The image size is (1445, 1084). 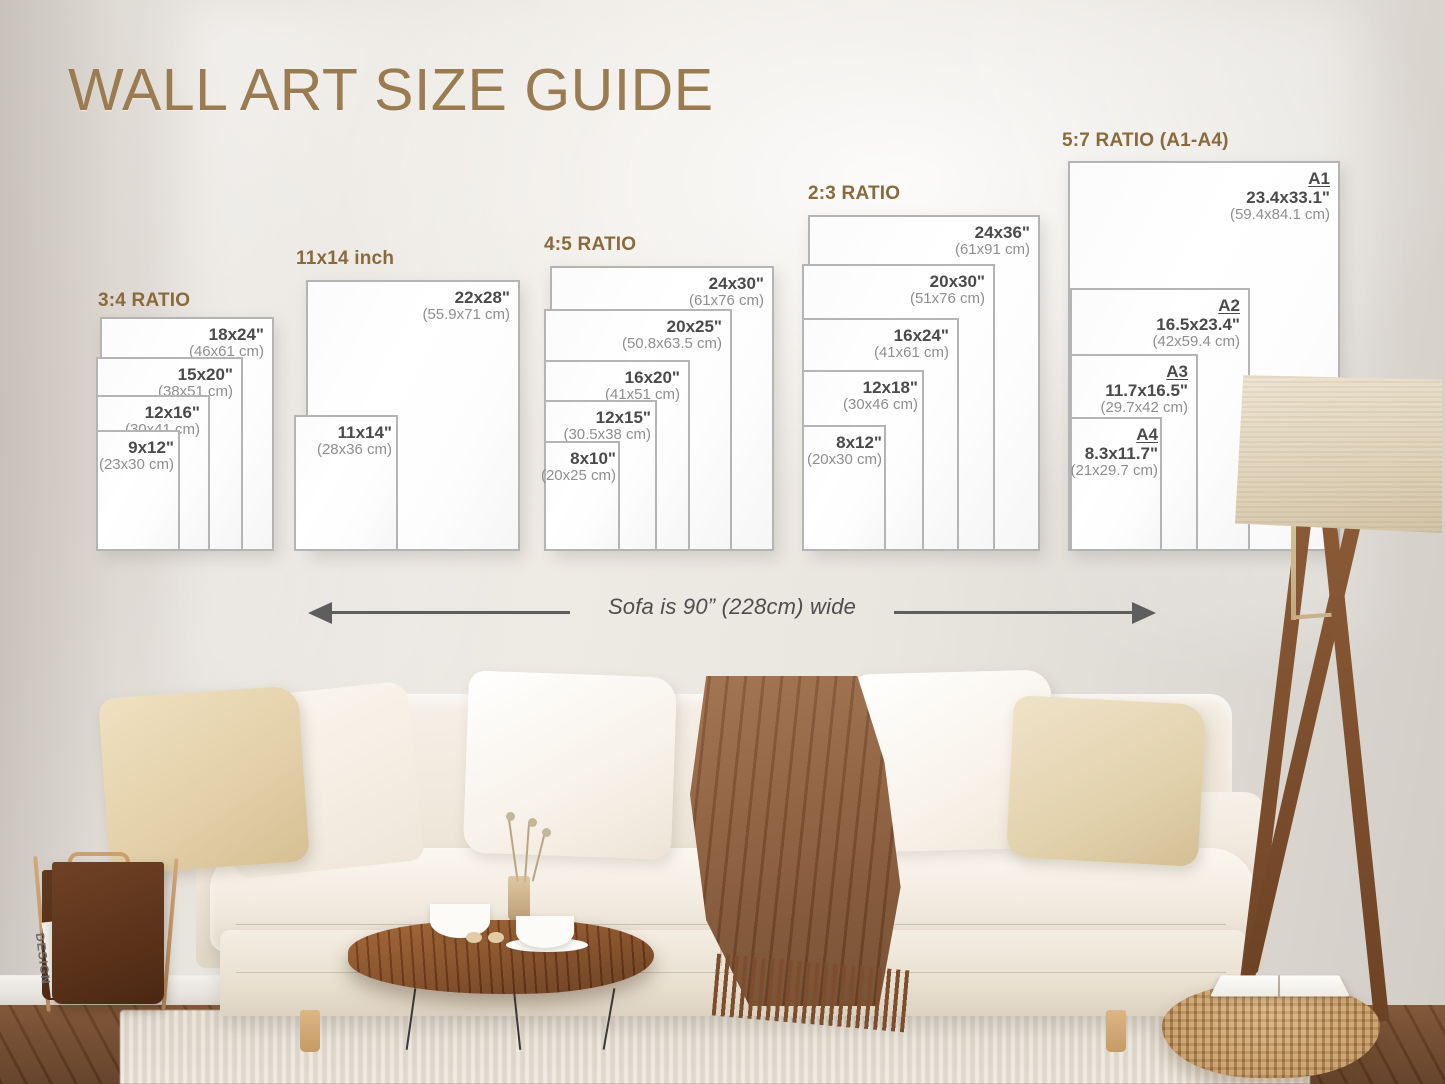 What do you see at coordinates (726, 301) in the screenshot?
I see `frame-cm-24x30: (61x76 cm)` at bounding box center [726, 301].